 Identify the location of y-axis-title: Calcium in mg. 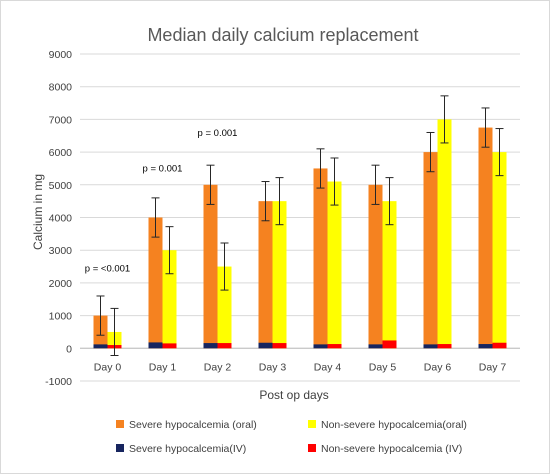
(38, 212).